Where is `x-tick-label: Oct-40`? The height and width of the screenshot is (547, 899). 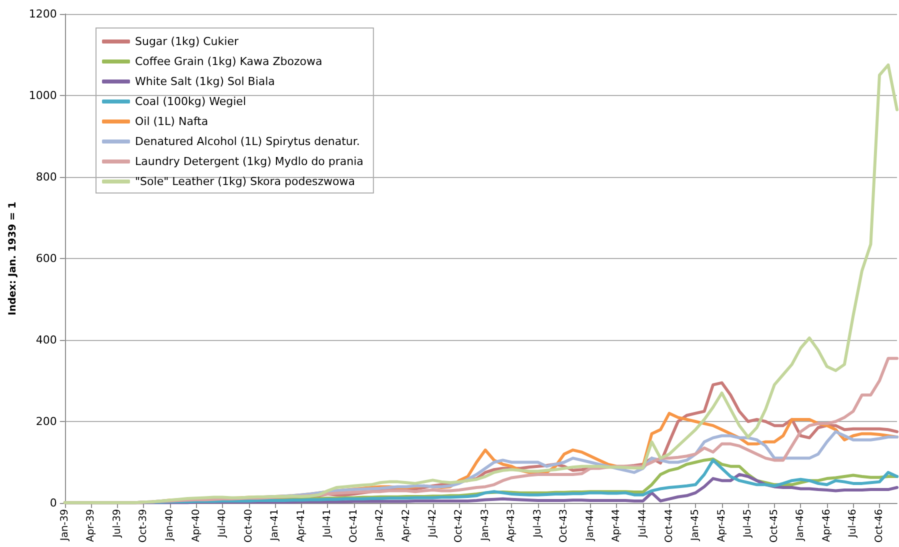
x-tick-label: Oct-40 is located at coordinates (248, 526).